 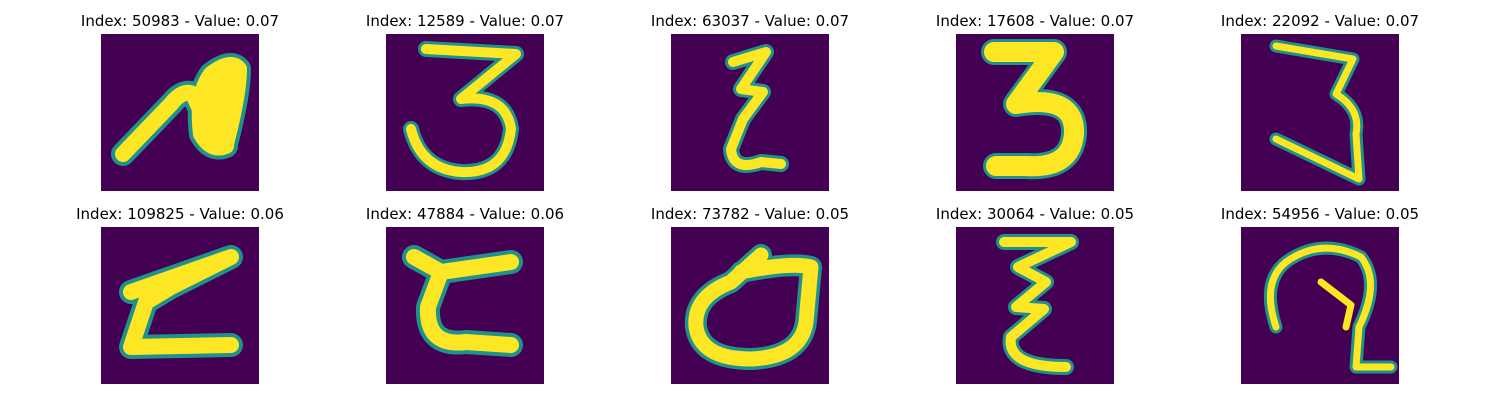 What do you see at coordinates (180, 214) in the screenshot?
I see `panel-title: Index: 109825 - Value: 0.06` at bounding box center [180, 214].